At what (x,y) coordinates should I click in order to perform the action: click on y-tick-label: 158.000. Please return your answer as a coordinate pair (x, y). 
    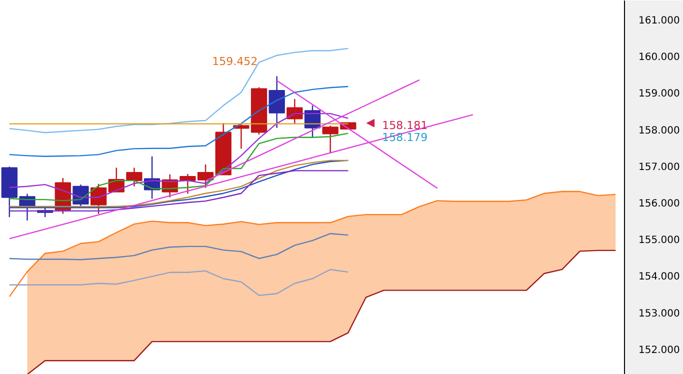
    Looking at the image, I should click on (659, 130).